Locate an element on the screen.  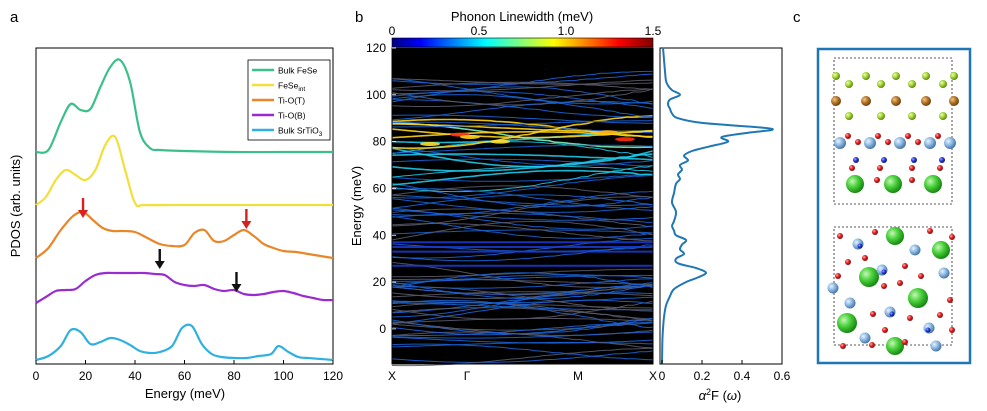
pdos-x-tick-label: 0 is located at coordinates (36, 376).